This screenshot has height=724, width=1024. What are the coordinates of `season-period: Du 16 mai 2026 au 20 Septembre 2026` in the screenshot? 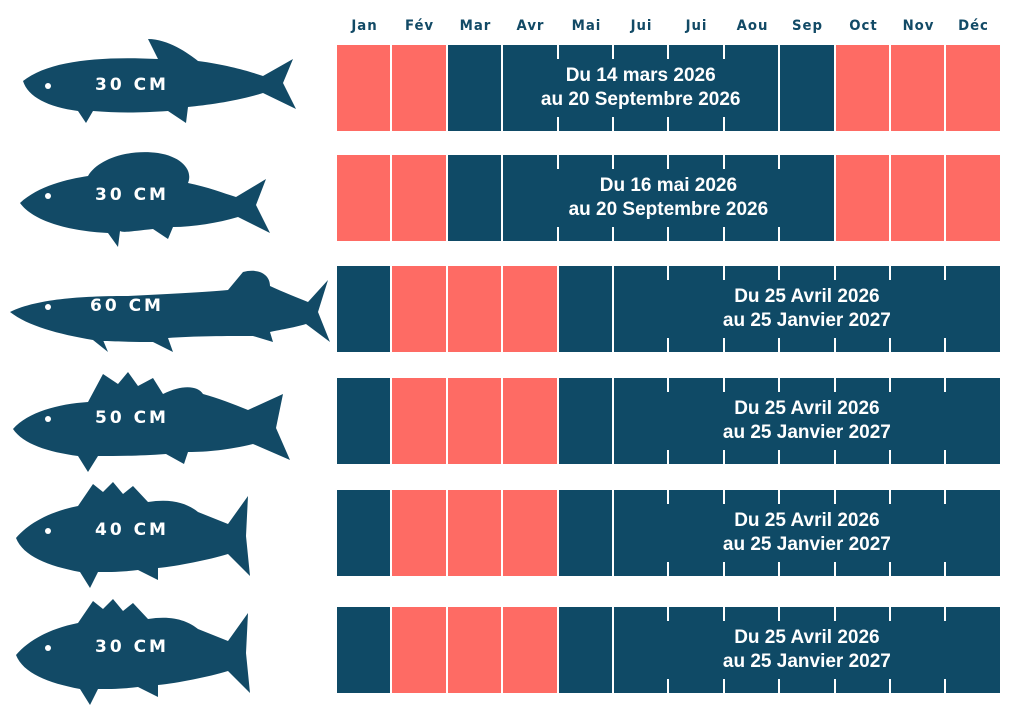 It's located at (668, 198).